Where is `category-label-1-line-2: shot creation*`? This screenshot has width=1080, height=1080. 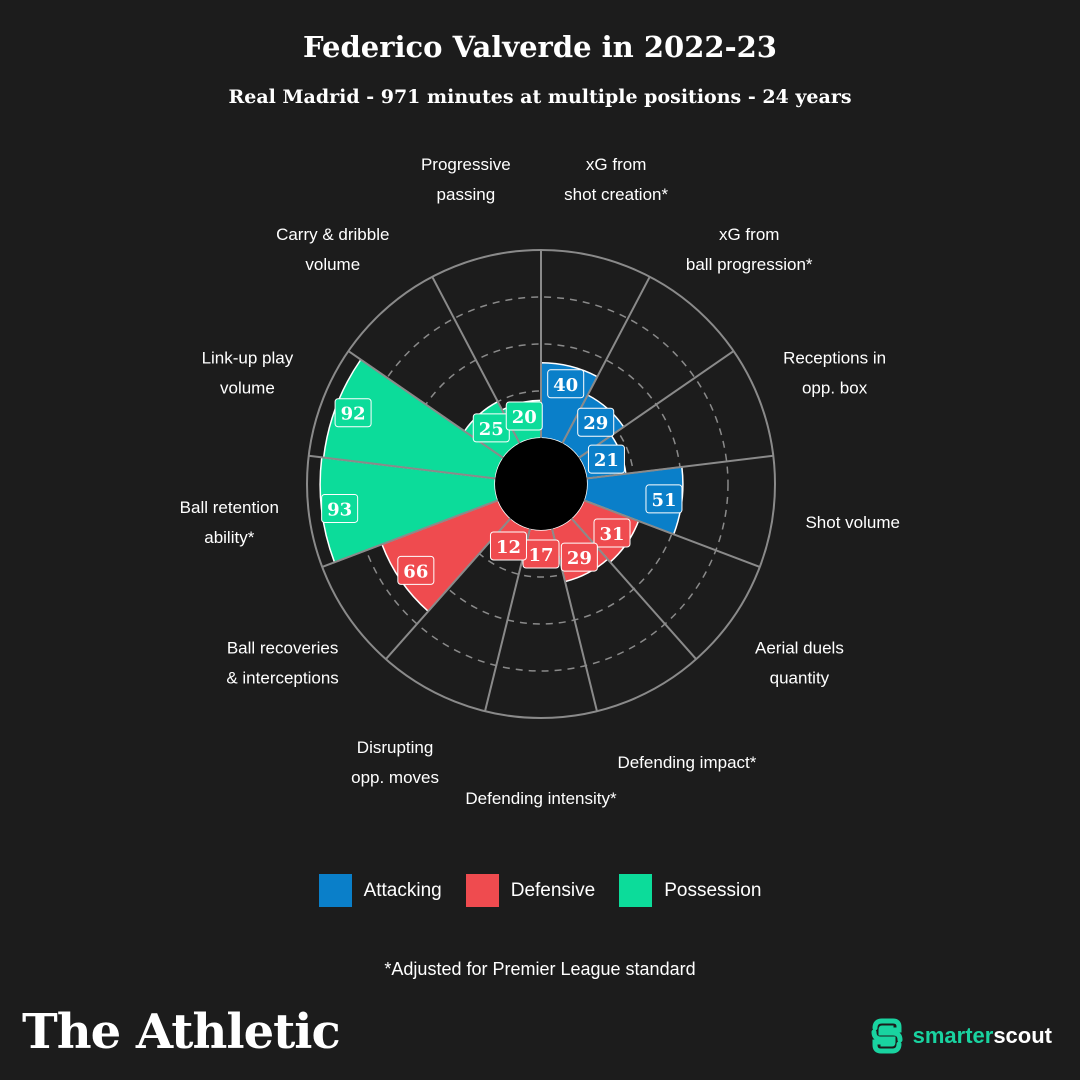 category-label-1-line-2: shot creation* is located at coordinates (616, 194).